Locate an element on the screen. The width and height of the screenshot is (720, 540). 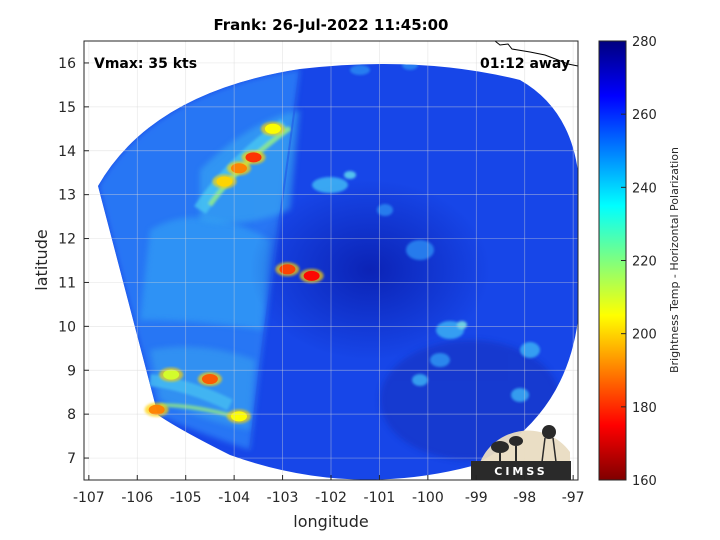
y-tick-label: 16 is located at coordinates (67, 64).